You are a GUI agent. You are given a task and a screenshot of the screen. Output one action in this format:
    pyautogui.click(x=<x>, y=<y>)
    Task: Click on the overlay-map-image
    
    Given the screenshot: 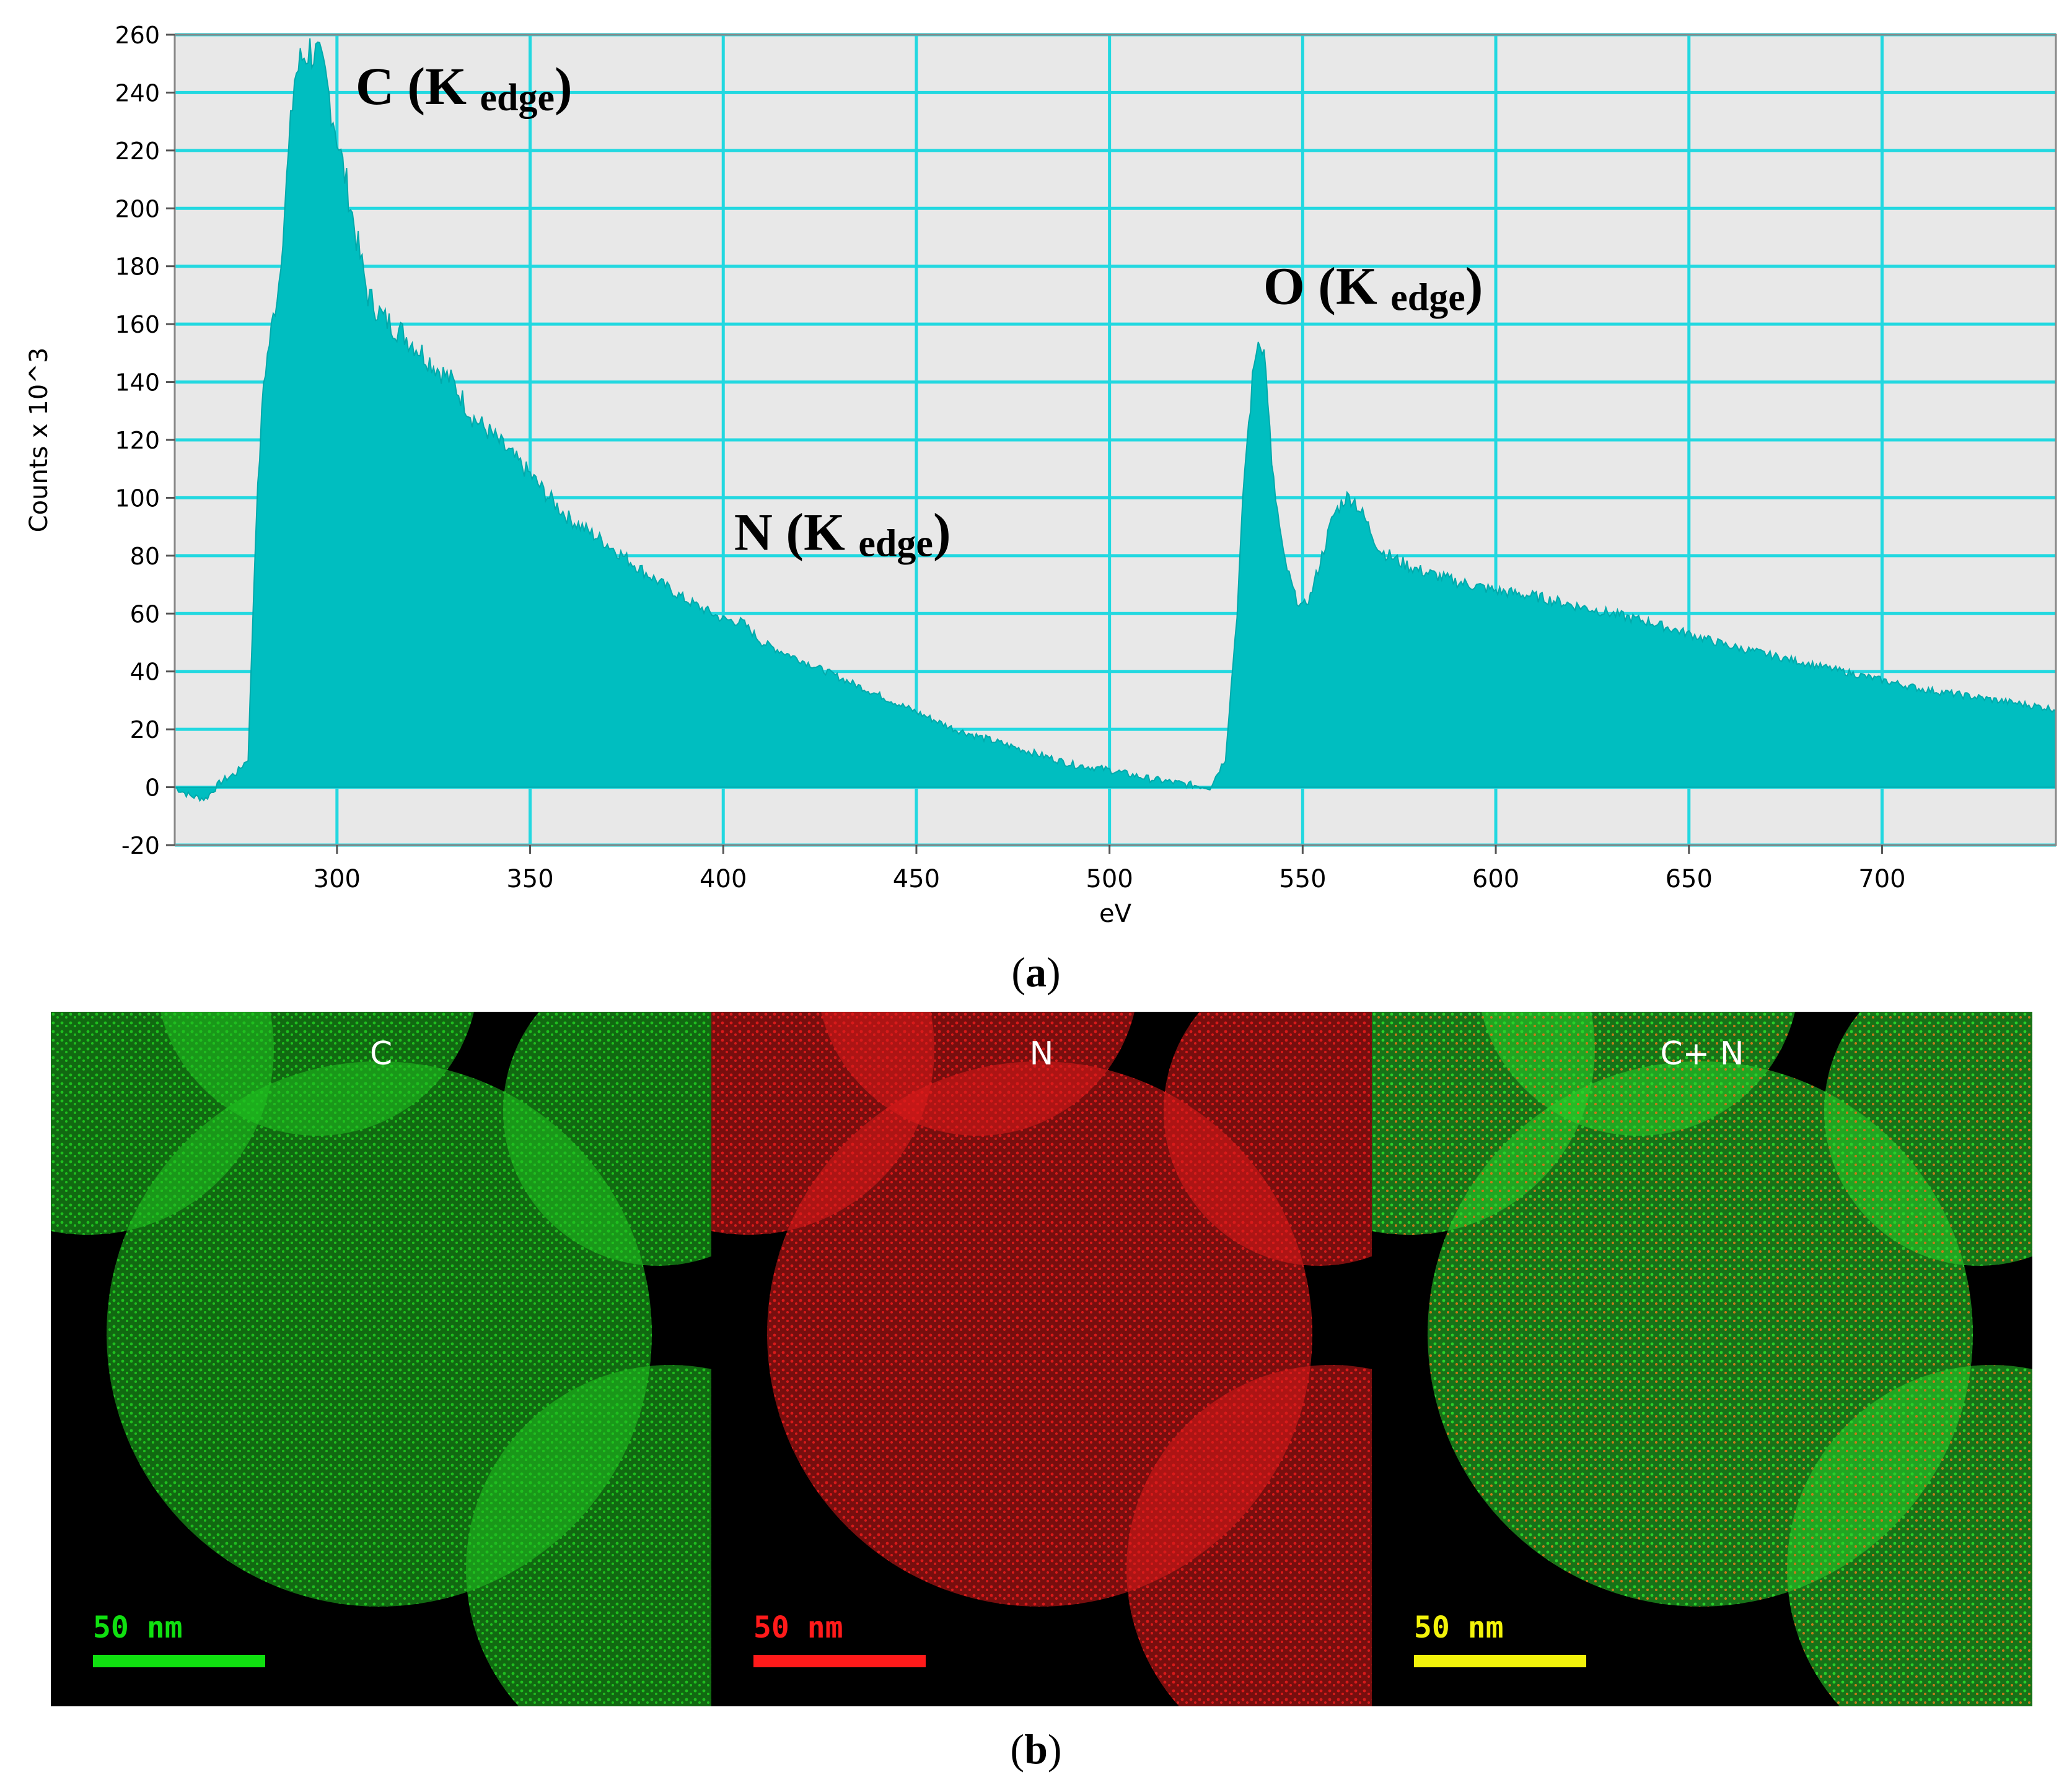 What is the action you would take?
    pyautogui.click(x=1702, y=1359)
    